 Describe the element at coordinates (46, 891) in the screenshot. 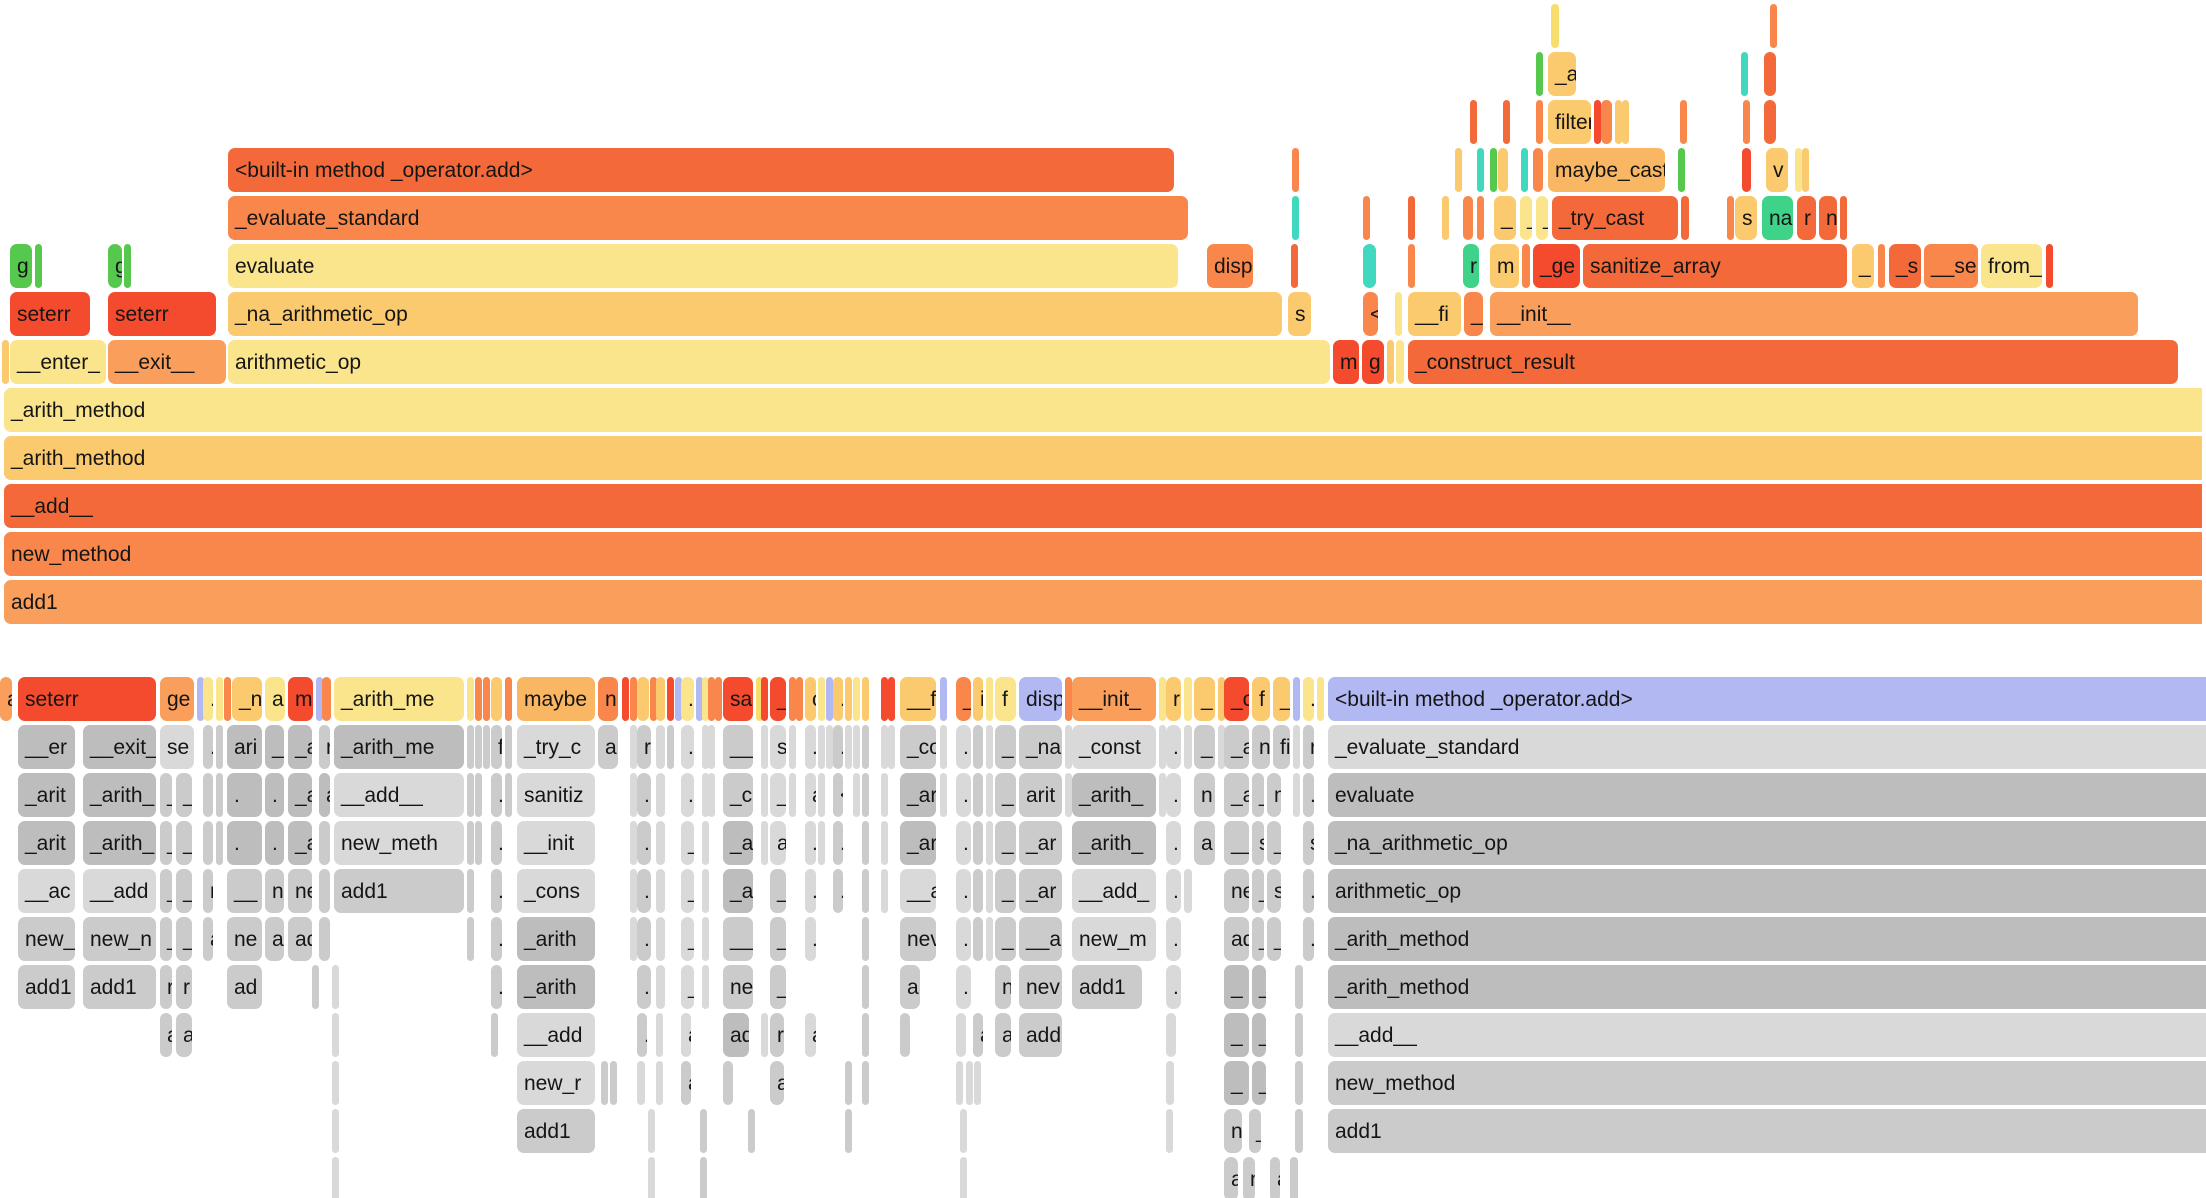

I see `frame-bar-__ac: __ac` at that location.